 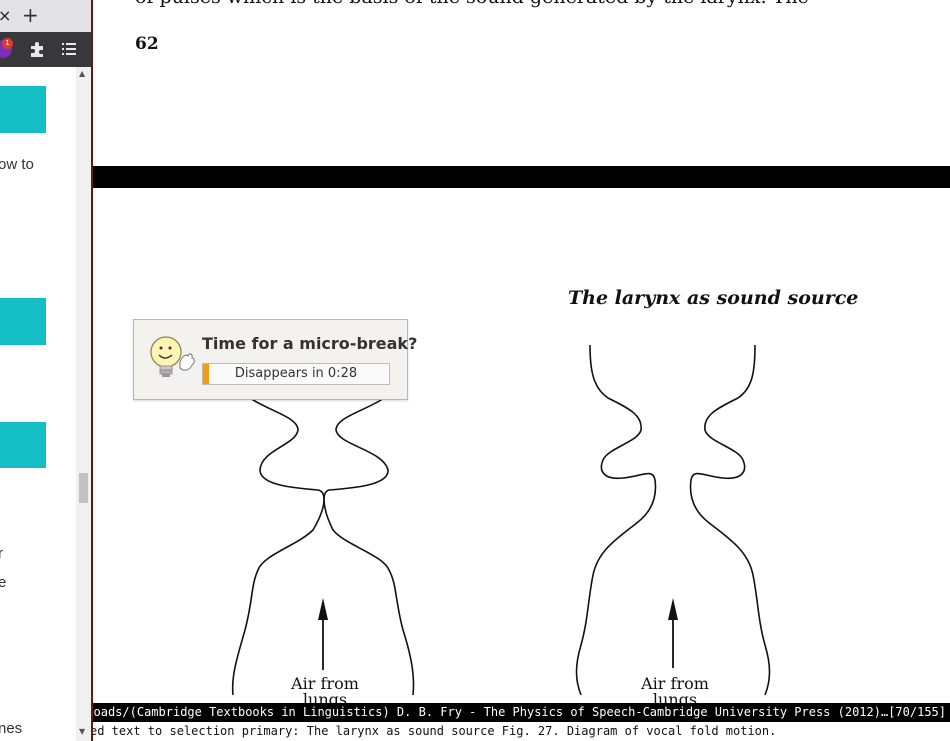 I want to click on page-number: 62, so click(x=147, y=44).